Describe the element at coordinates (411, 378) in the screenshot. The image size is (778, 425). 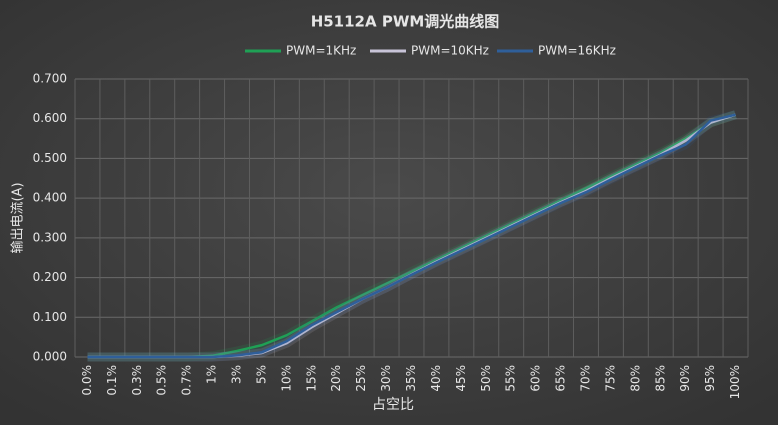
I see `x-tick-label: 35%` at that location.